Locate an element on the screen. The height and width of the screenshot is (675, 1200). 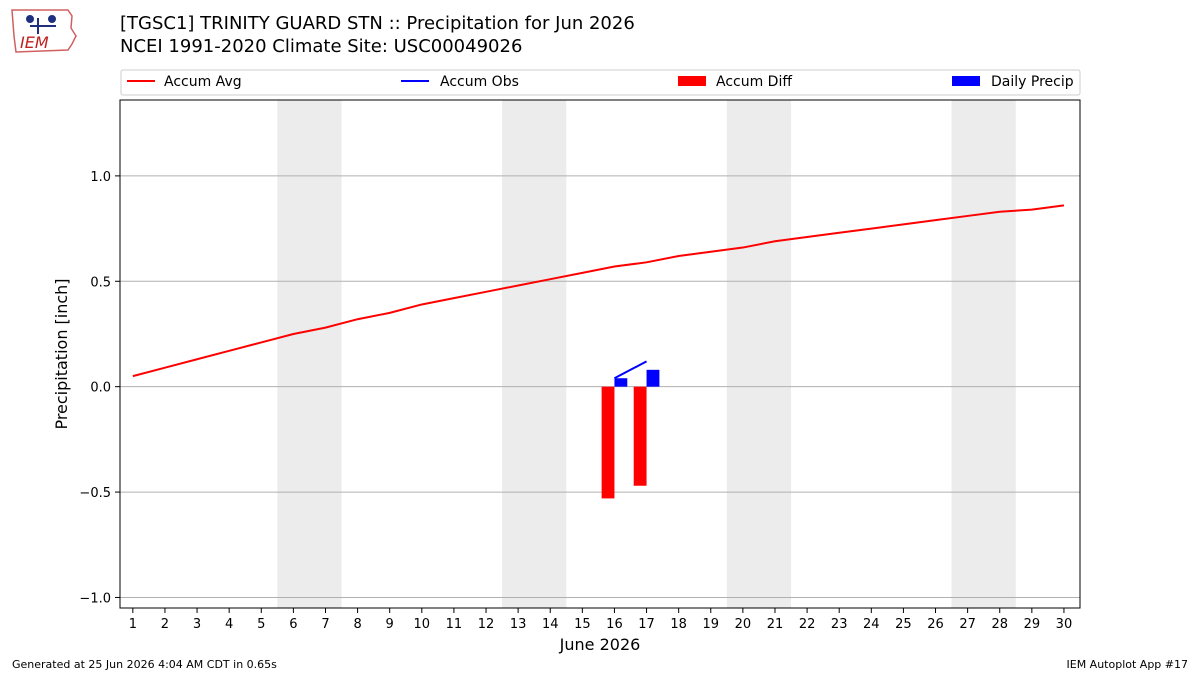
x-tick-label: 21 is located at coordinates (775, 624).